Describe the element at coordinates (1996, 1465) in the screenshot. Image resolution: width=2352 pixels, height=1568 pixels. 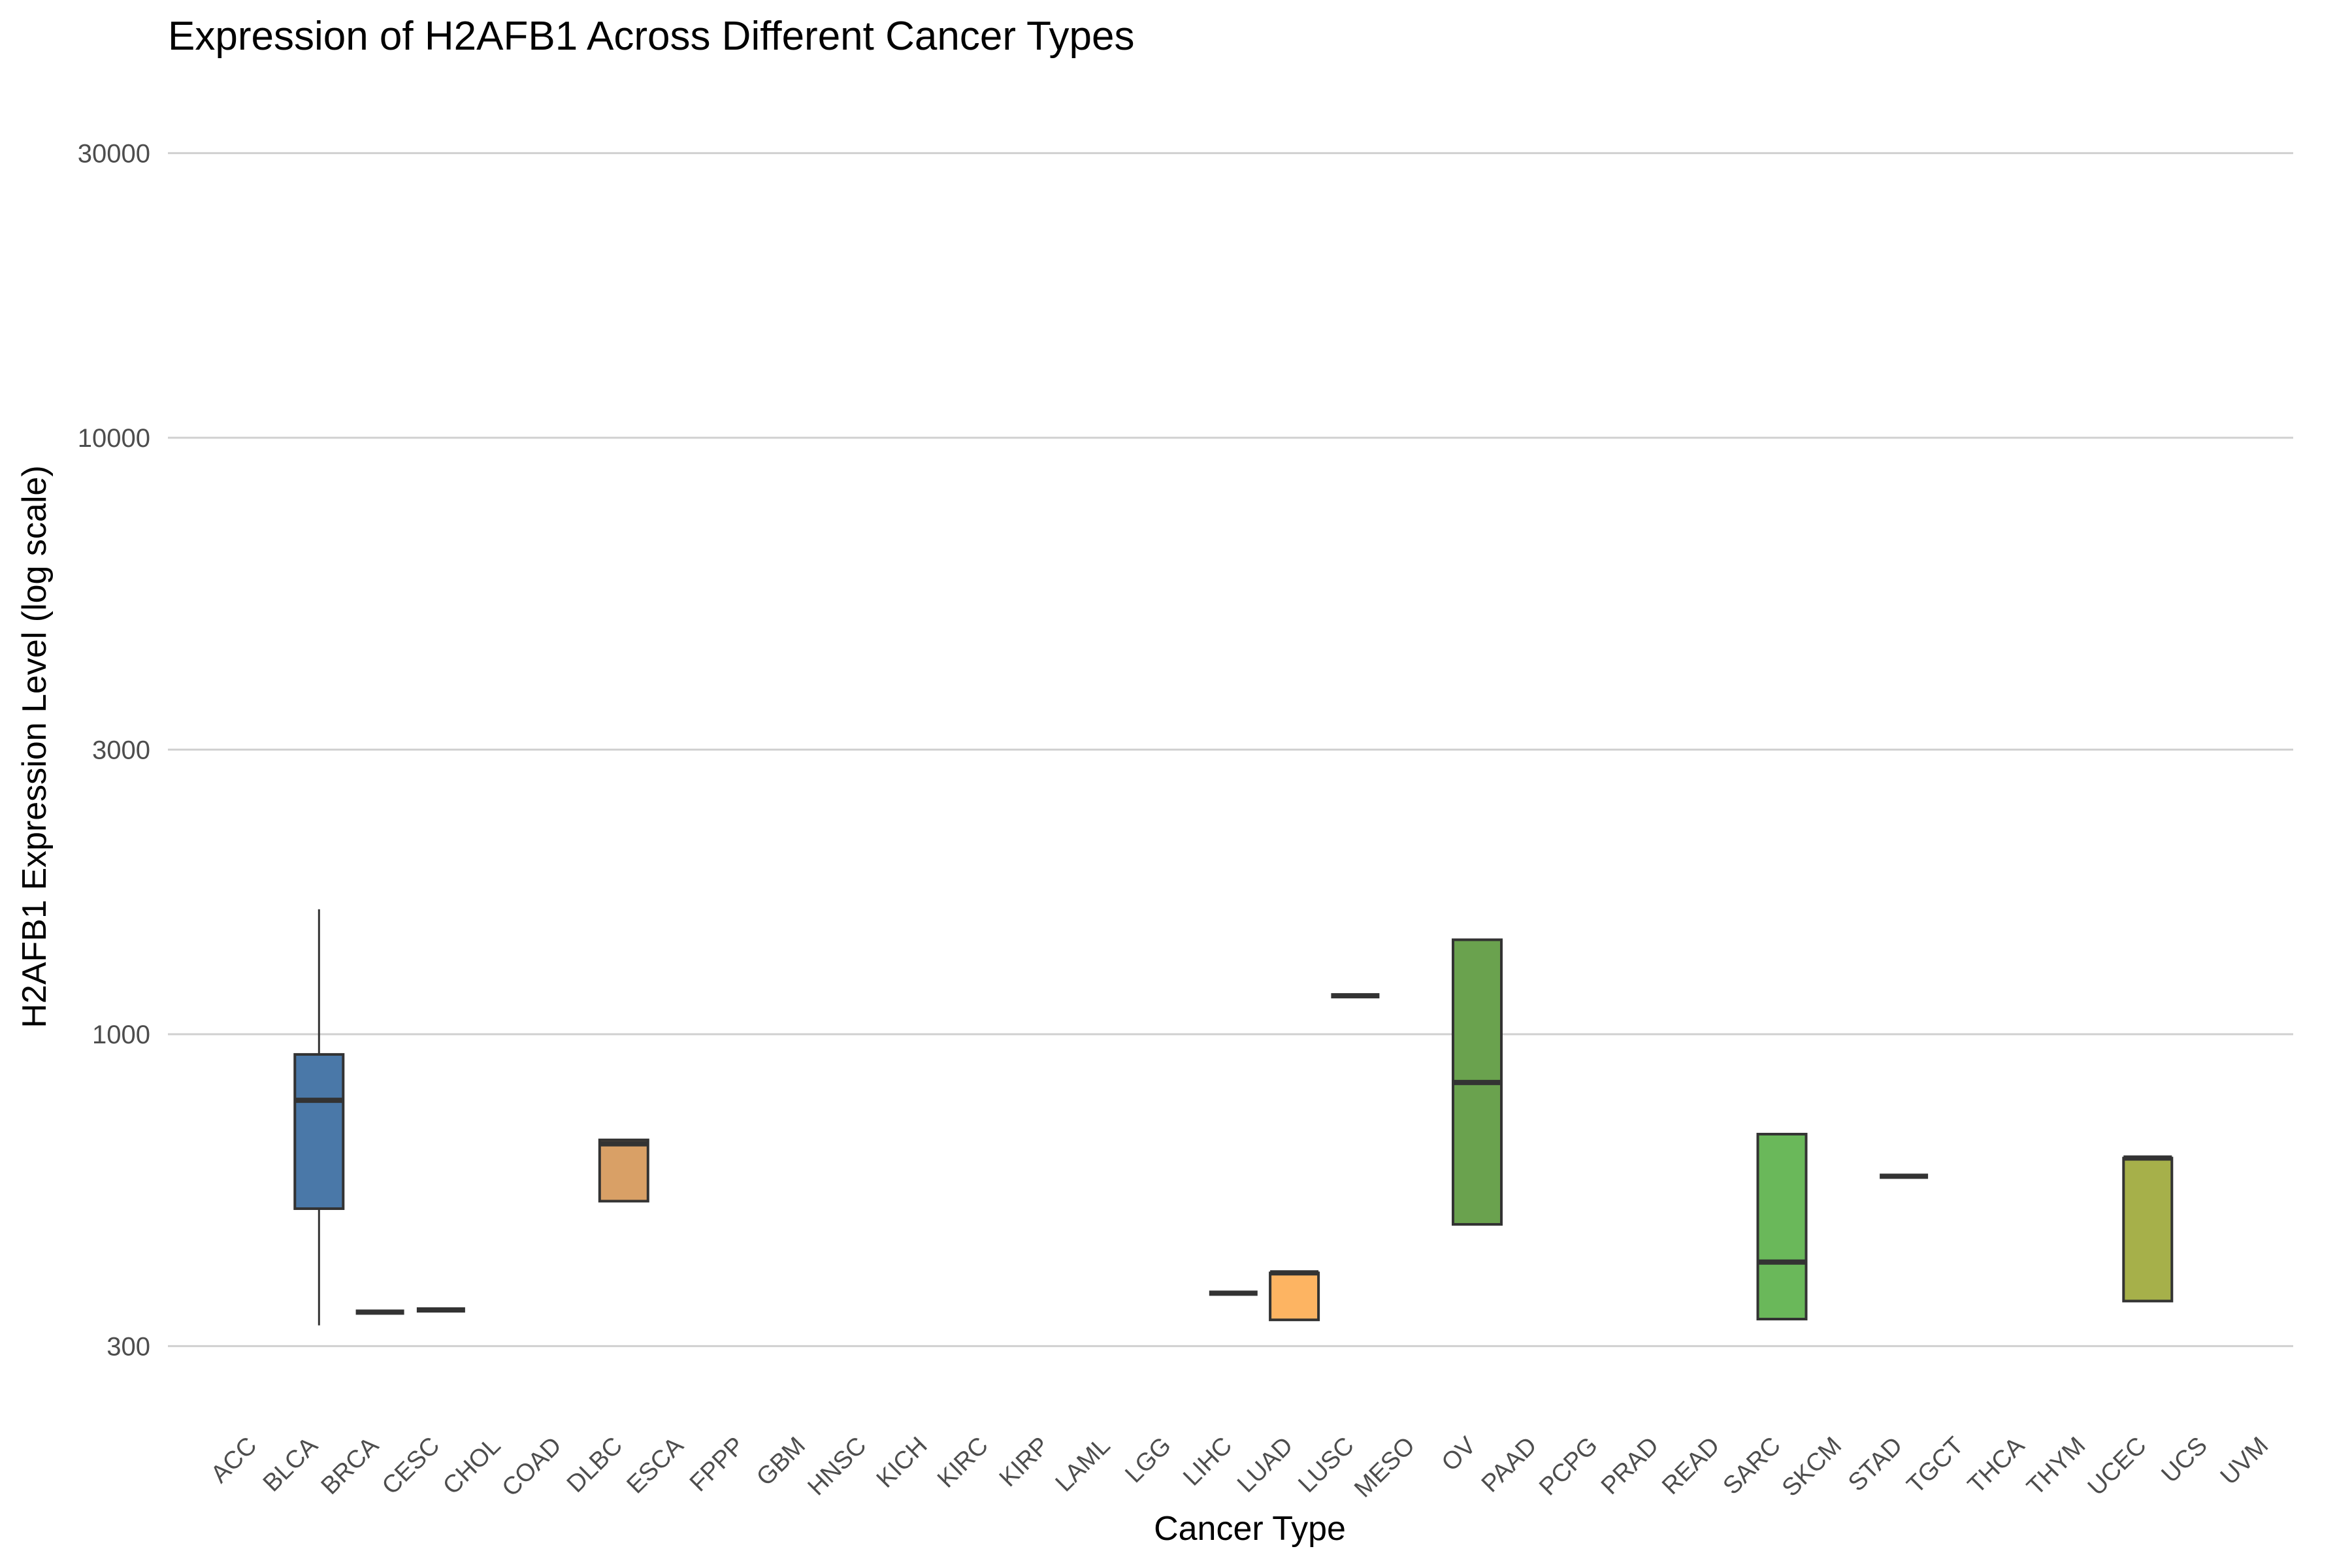
I see `x-tick-label: THCA` at that location.